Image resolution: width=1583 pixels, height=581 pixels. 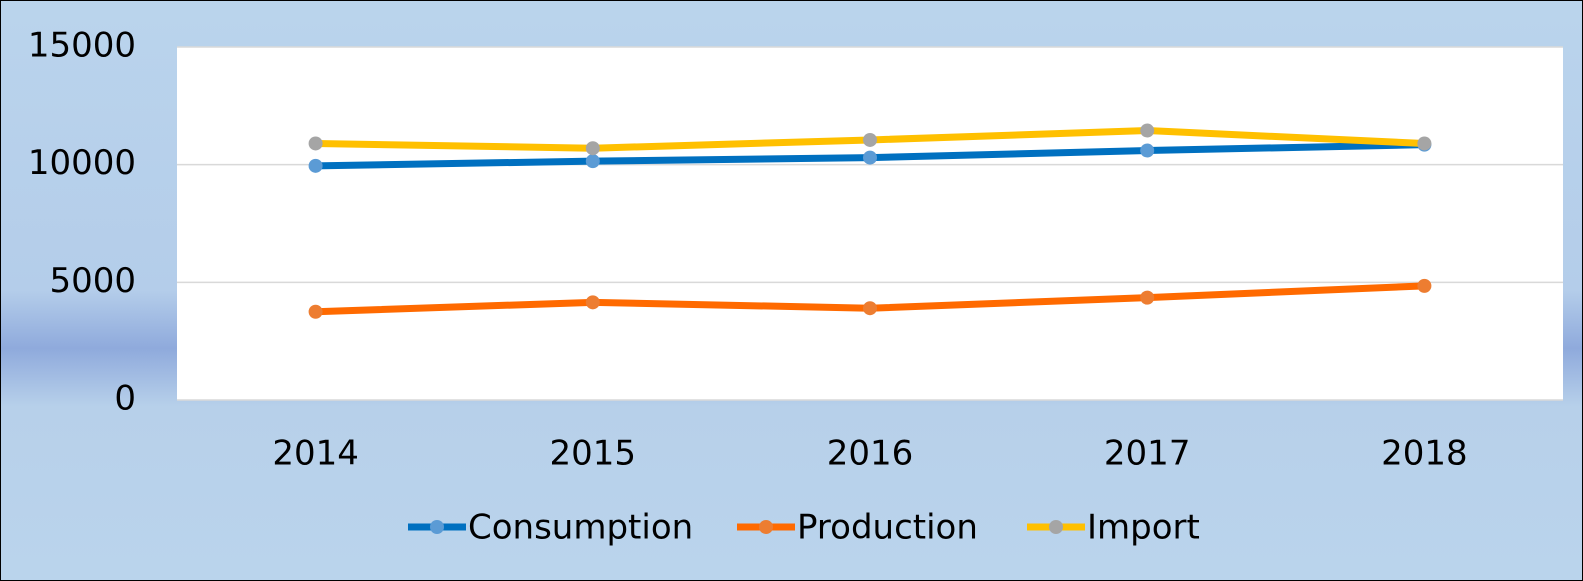 I want to click on x-tick-label: 2018, so click(x=1424, y=454).